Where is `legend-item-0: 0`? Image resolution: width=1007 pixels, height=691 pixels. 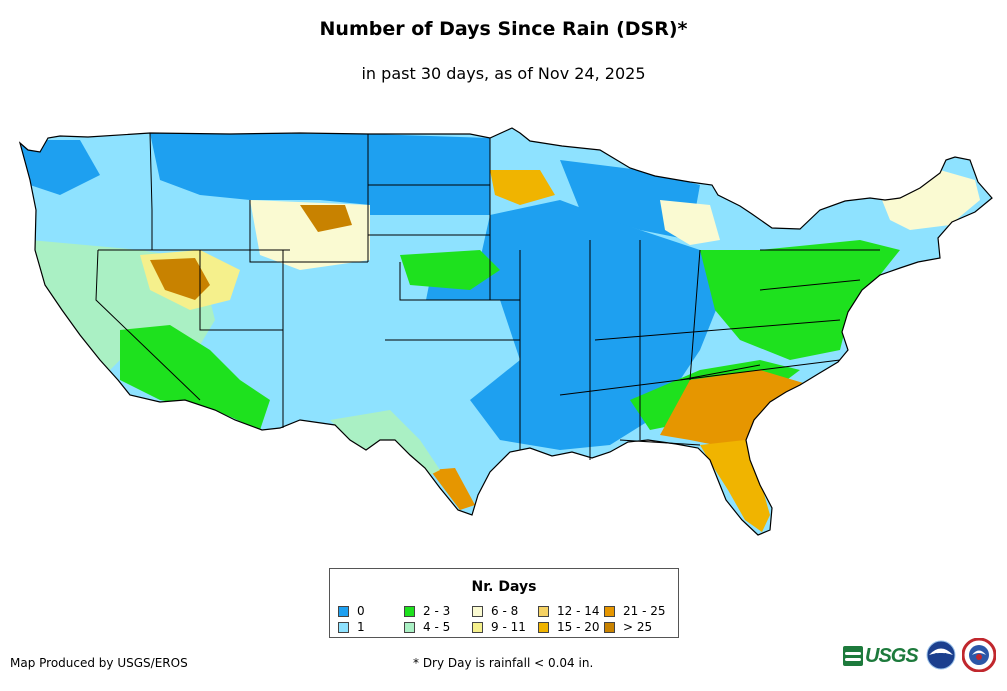
legend-item-0: 0 is located at coordinates (351, 611).